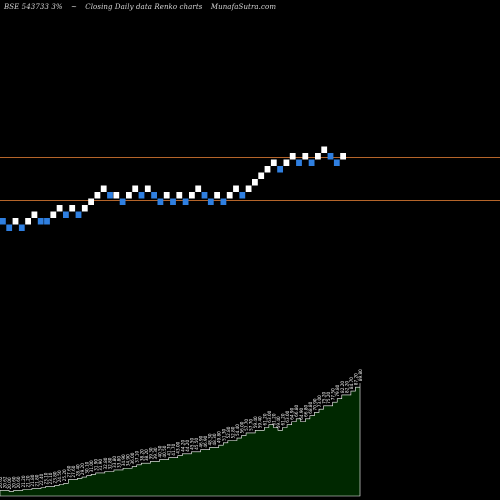 This screenshot has height=500, width=500. What do you see at coordinates (314, 404) in the screenshot?
I see `volume-value-label: 70.90` at bounding box center [314, 404].